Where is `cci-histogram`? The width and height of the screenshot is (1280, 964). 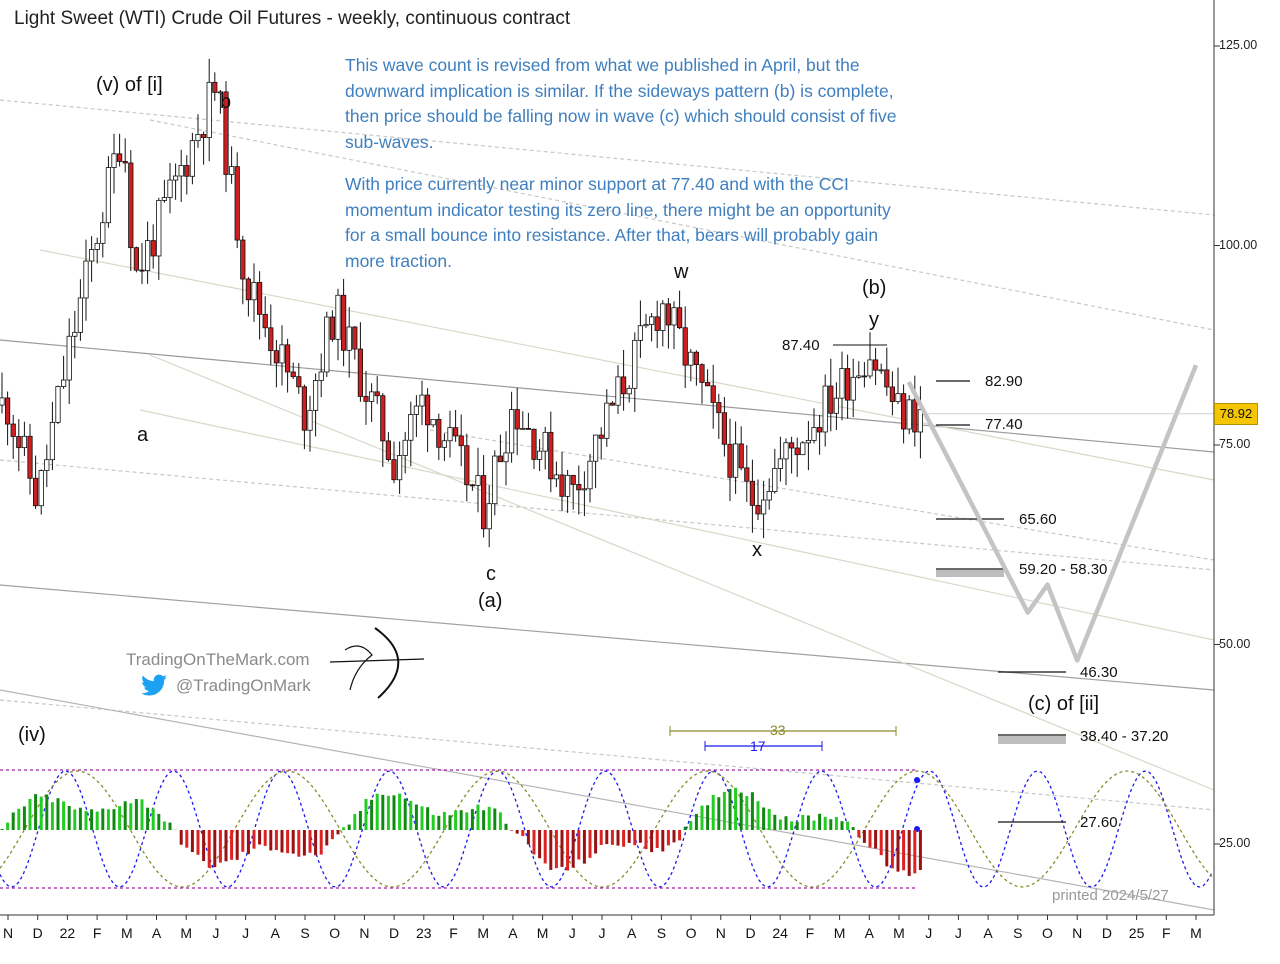 cci-histogram is located at coordinates (461, 831).